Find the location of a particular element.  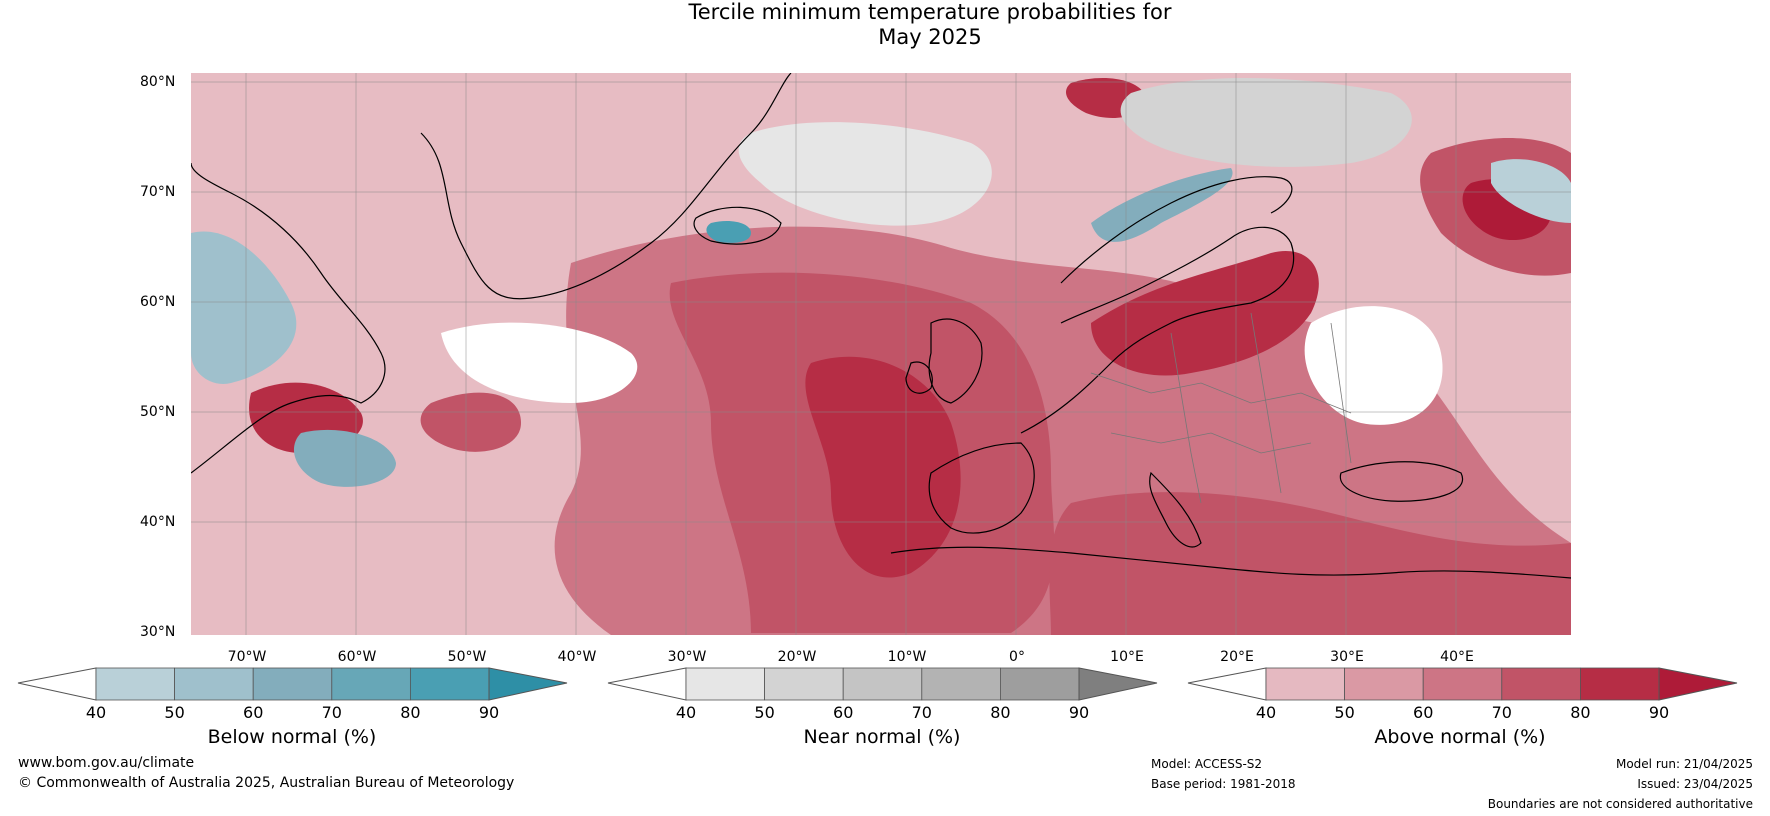

below-normal-iceland is located at coordinates (728, 232).